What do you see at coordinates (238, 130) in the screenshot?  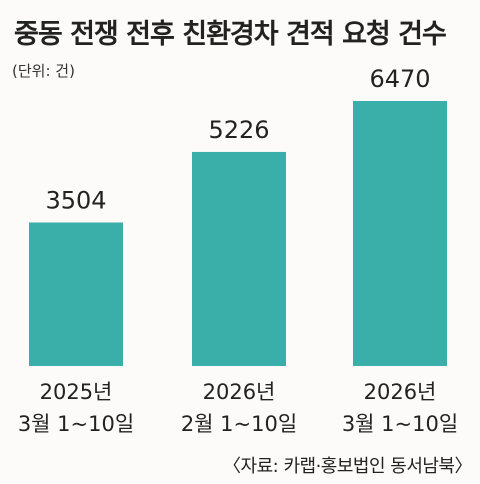 I see `data-label-2: 5226` at bounding box center [238, 130].